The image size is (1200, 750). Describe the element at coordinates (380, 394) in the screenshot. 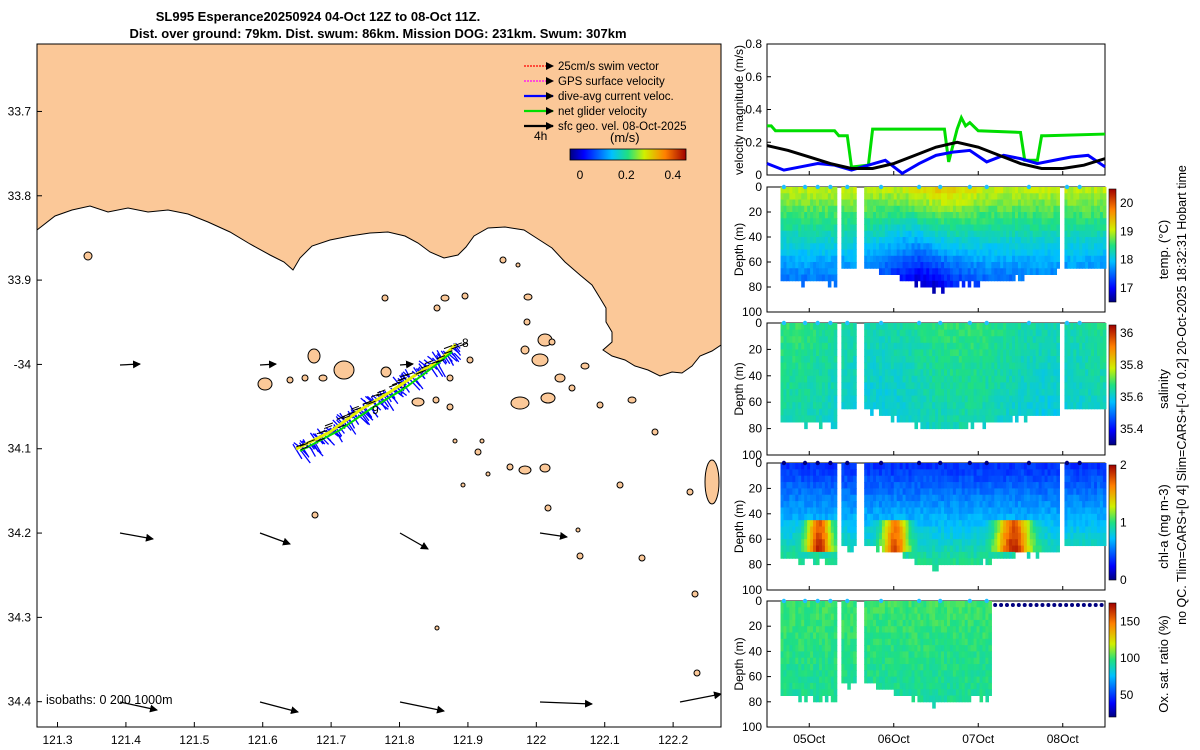

I see `surface-vector` at that location.